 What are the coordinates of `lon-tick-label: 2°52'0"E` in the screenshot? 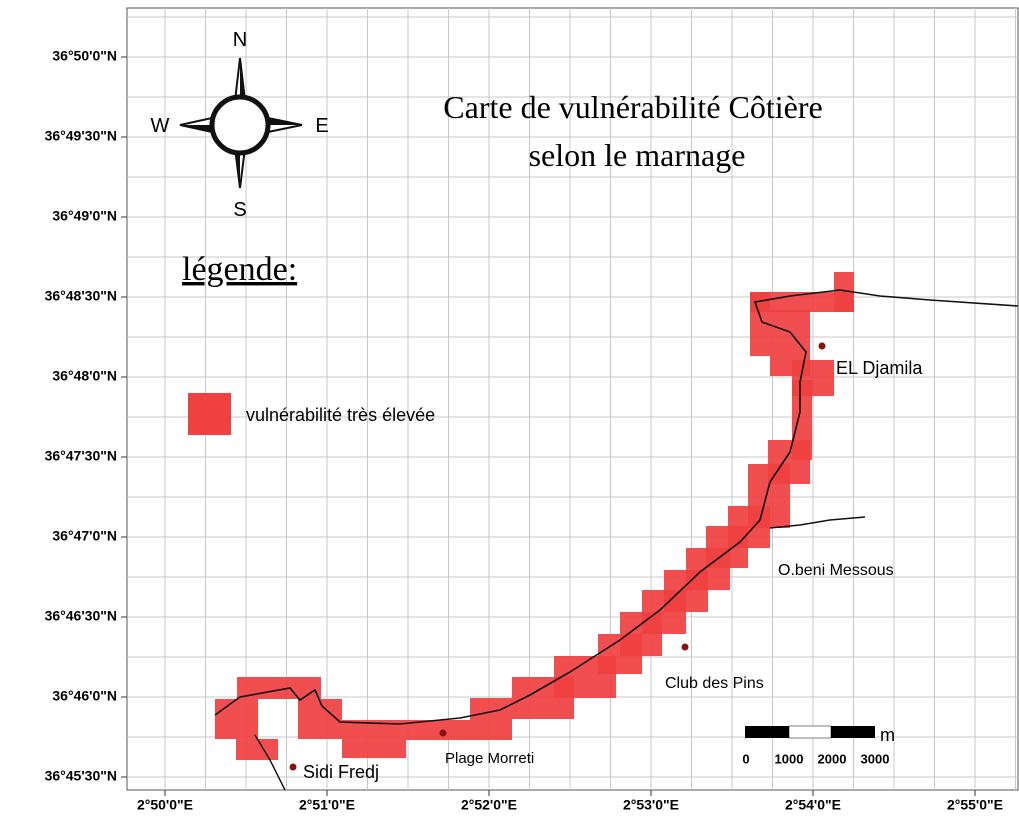 It's located at (489, 805).